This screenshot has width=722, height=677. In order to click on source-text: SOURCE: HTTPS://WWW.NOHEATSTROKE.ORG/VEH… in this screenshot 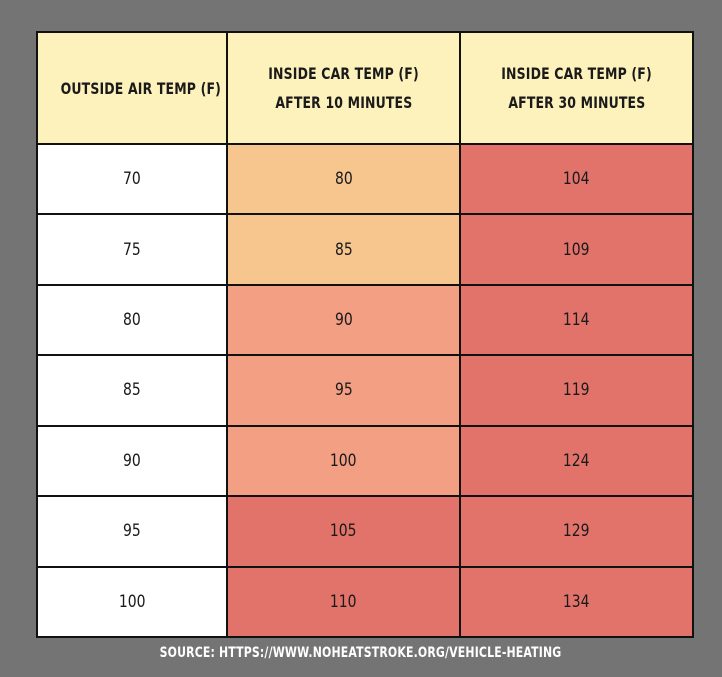, I will do `click(361, 653)`.